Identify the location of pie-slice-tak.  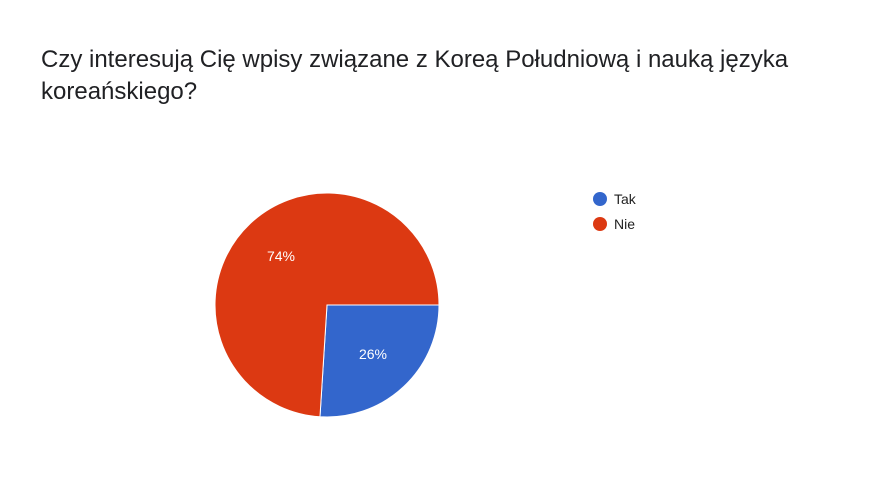
(379, 361).